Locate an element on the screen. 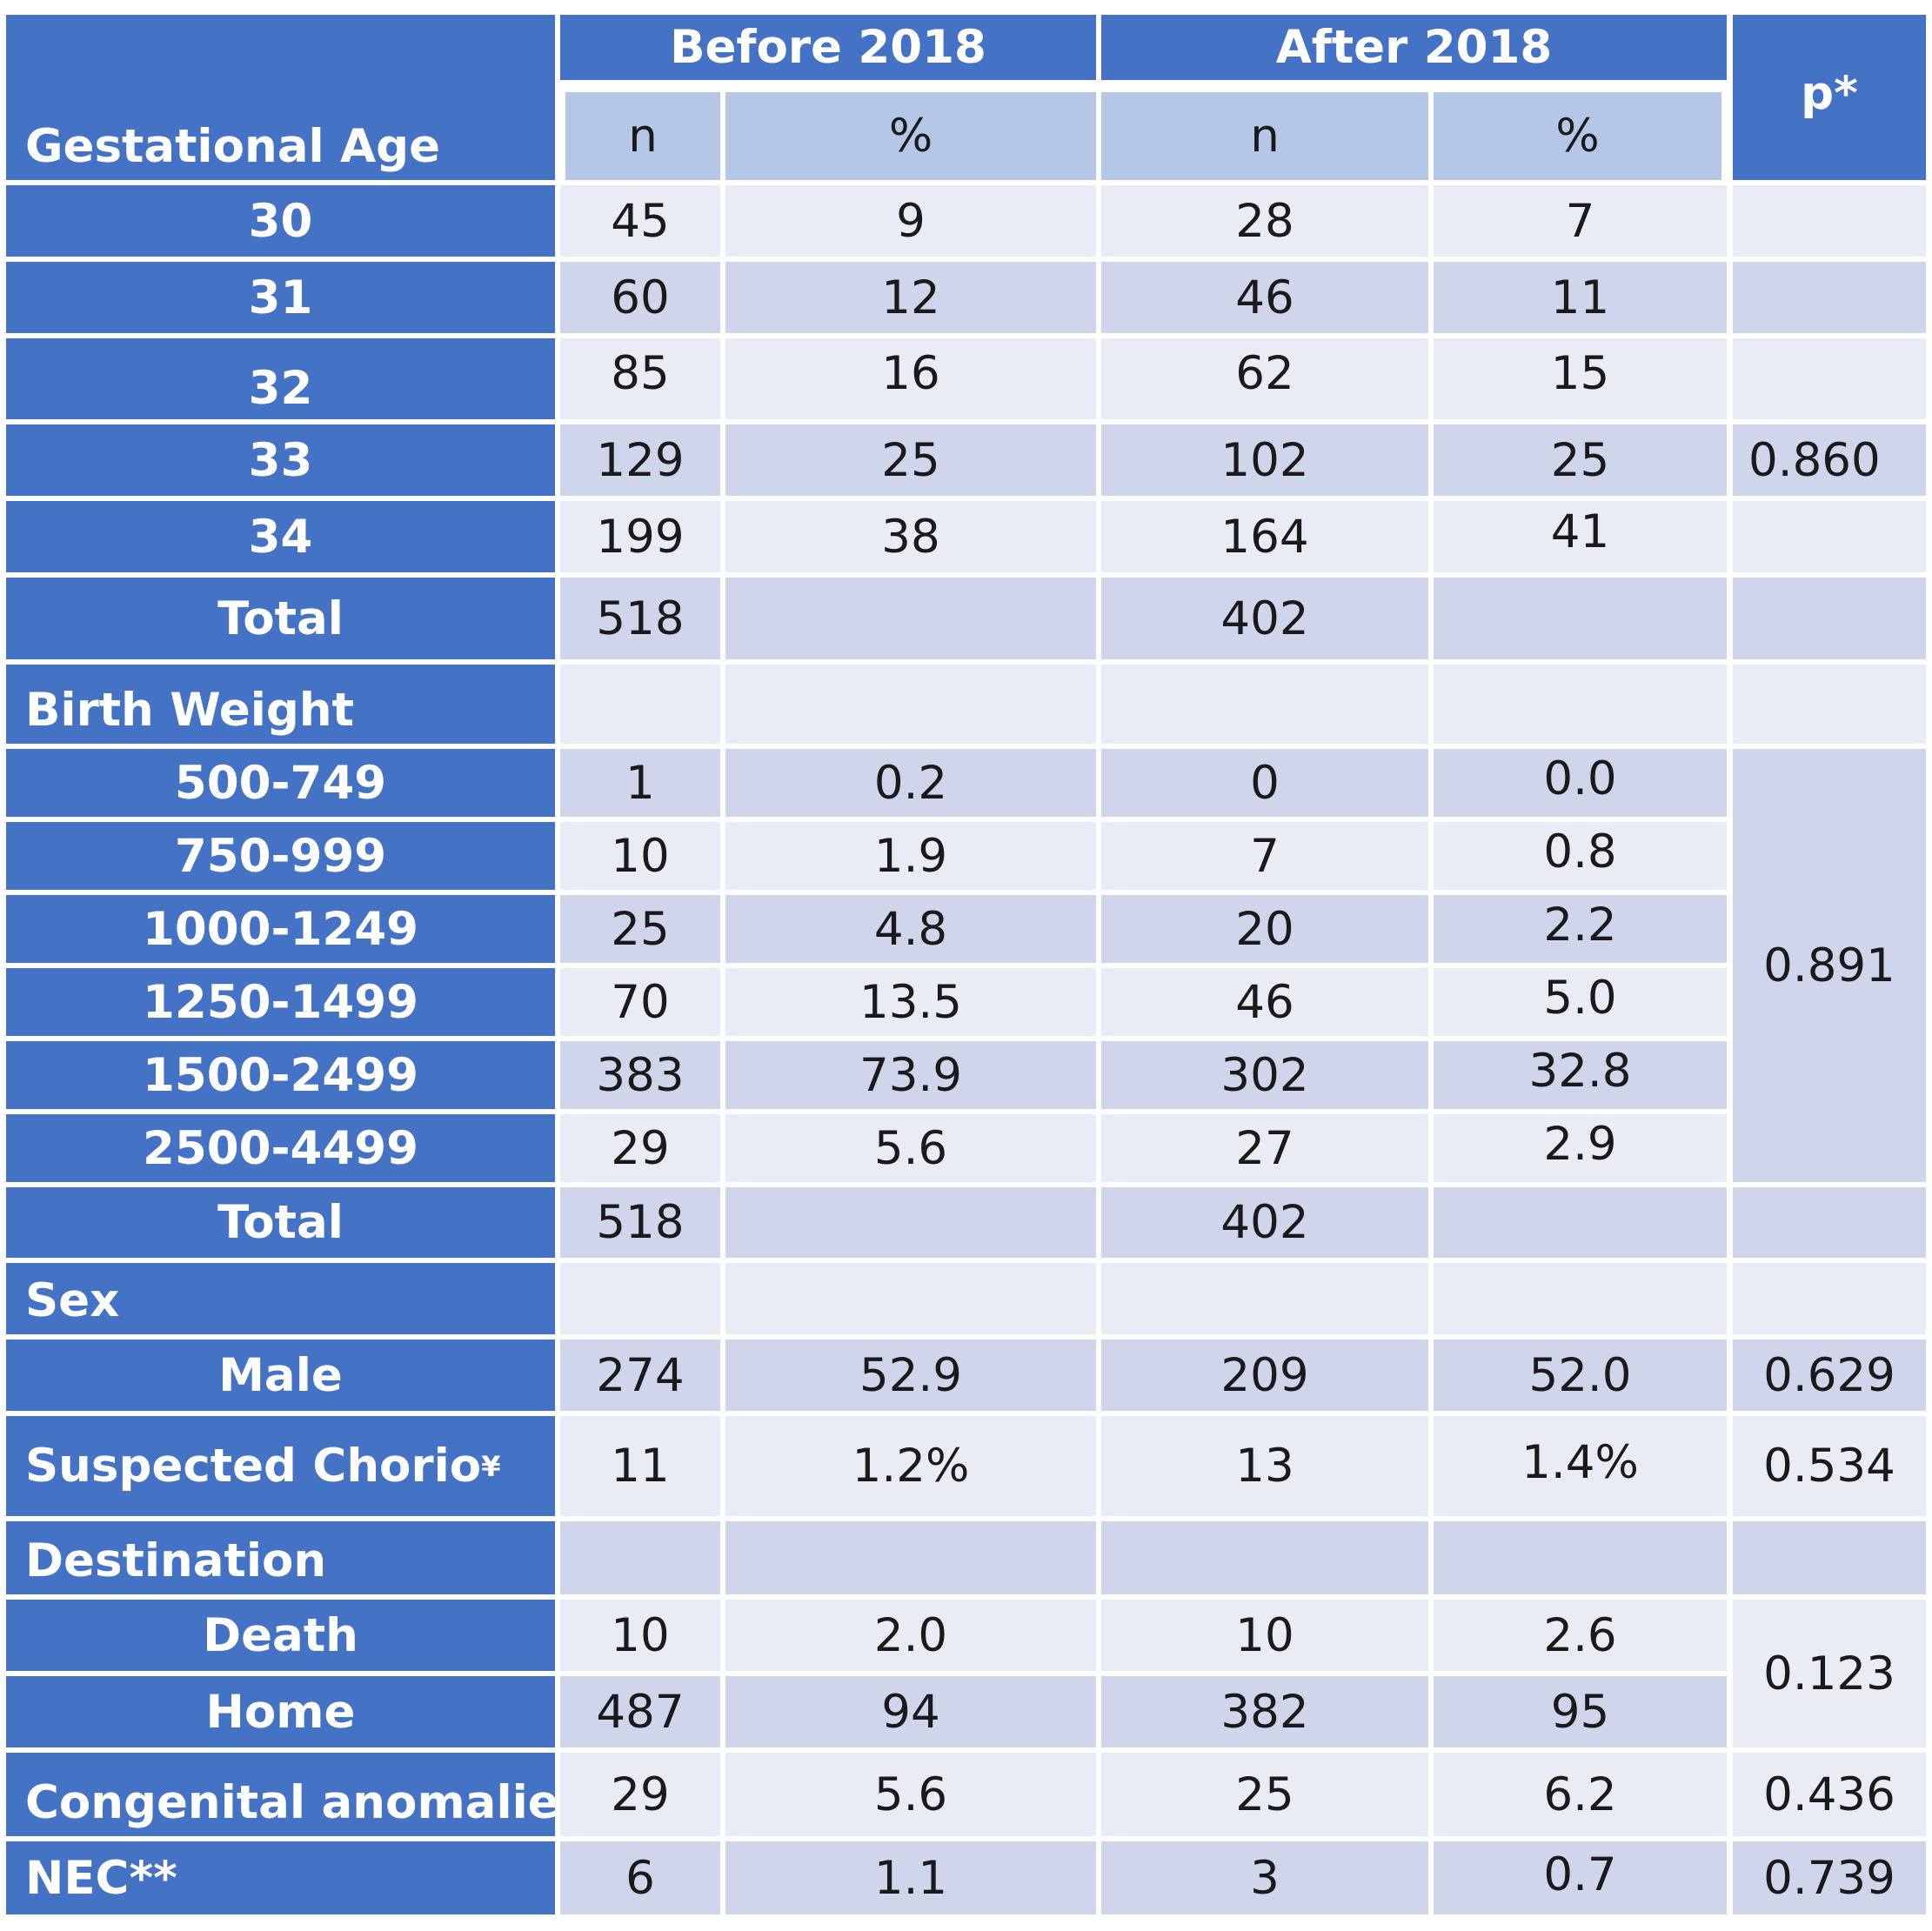 This screenshot has width=1932, height=1931. birth-weight-p-value: 0.891 is located at coordinates (1829, 965).